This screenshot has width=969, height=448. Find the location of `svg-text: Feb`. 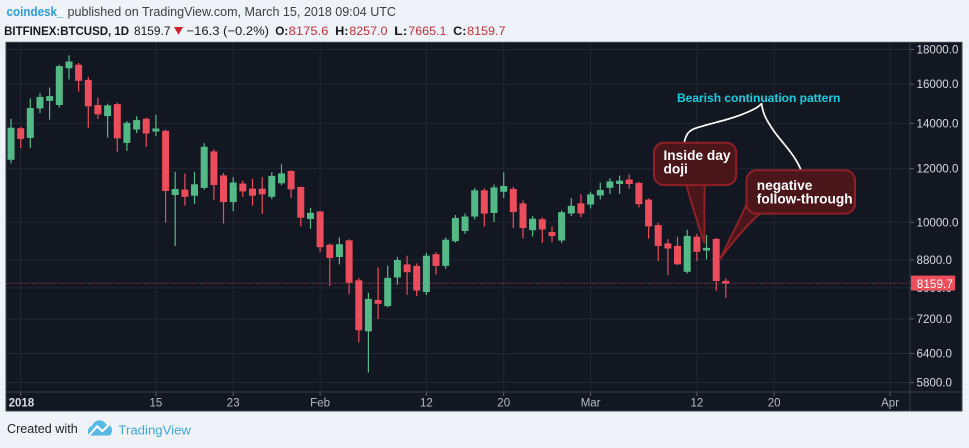

svg-text: Feb is located at coordinates (320, 403).